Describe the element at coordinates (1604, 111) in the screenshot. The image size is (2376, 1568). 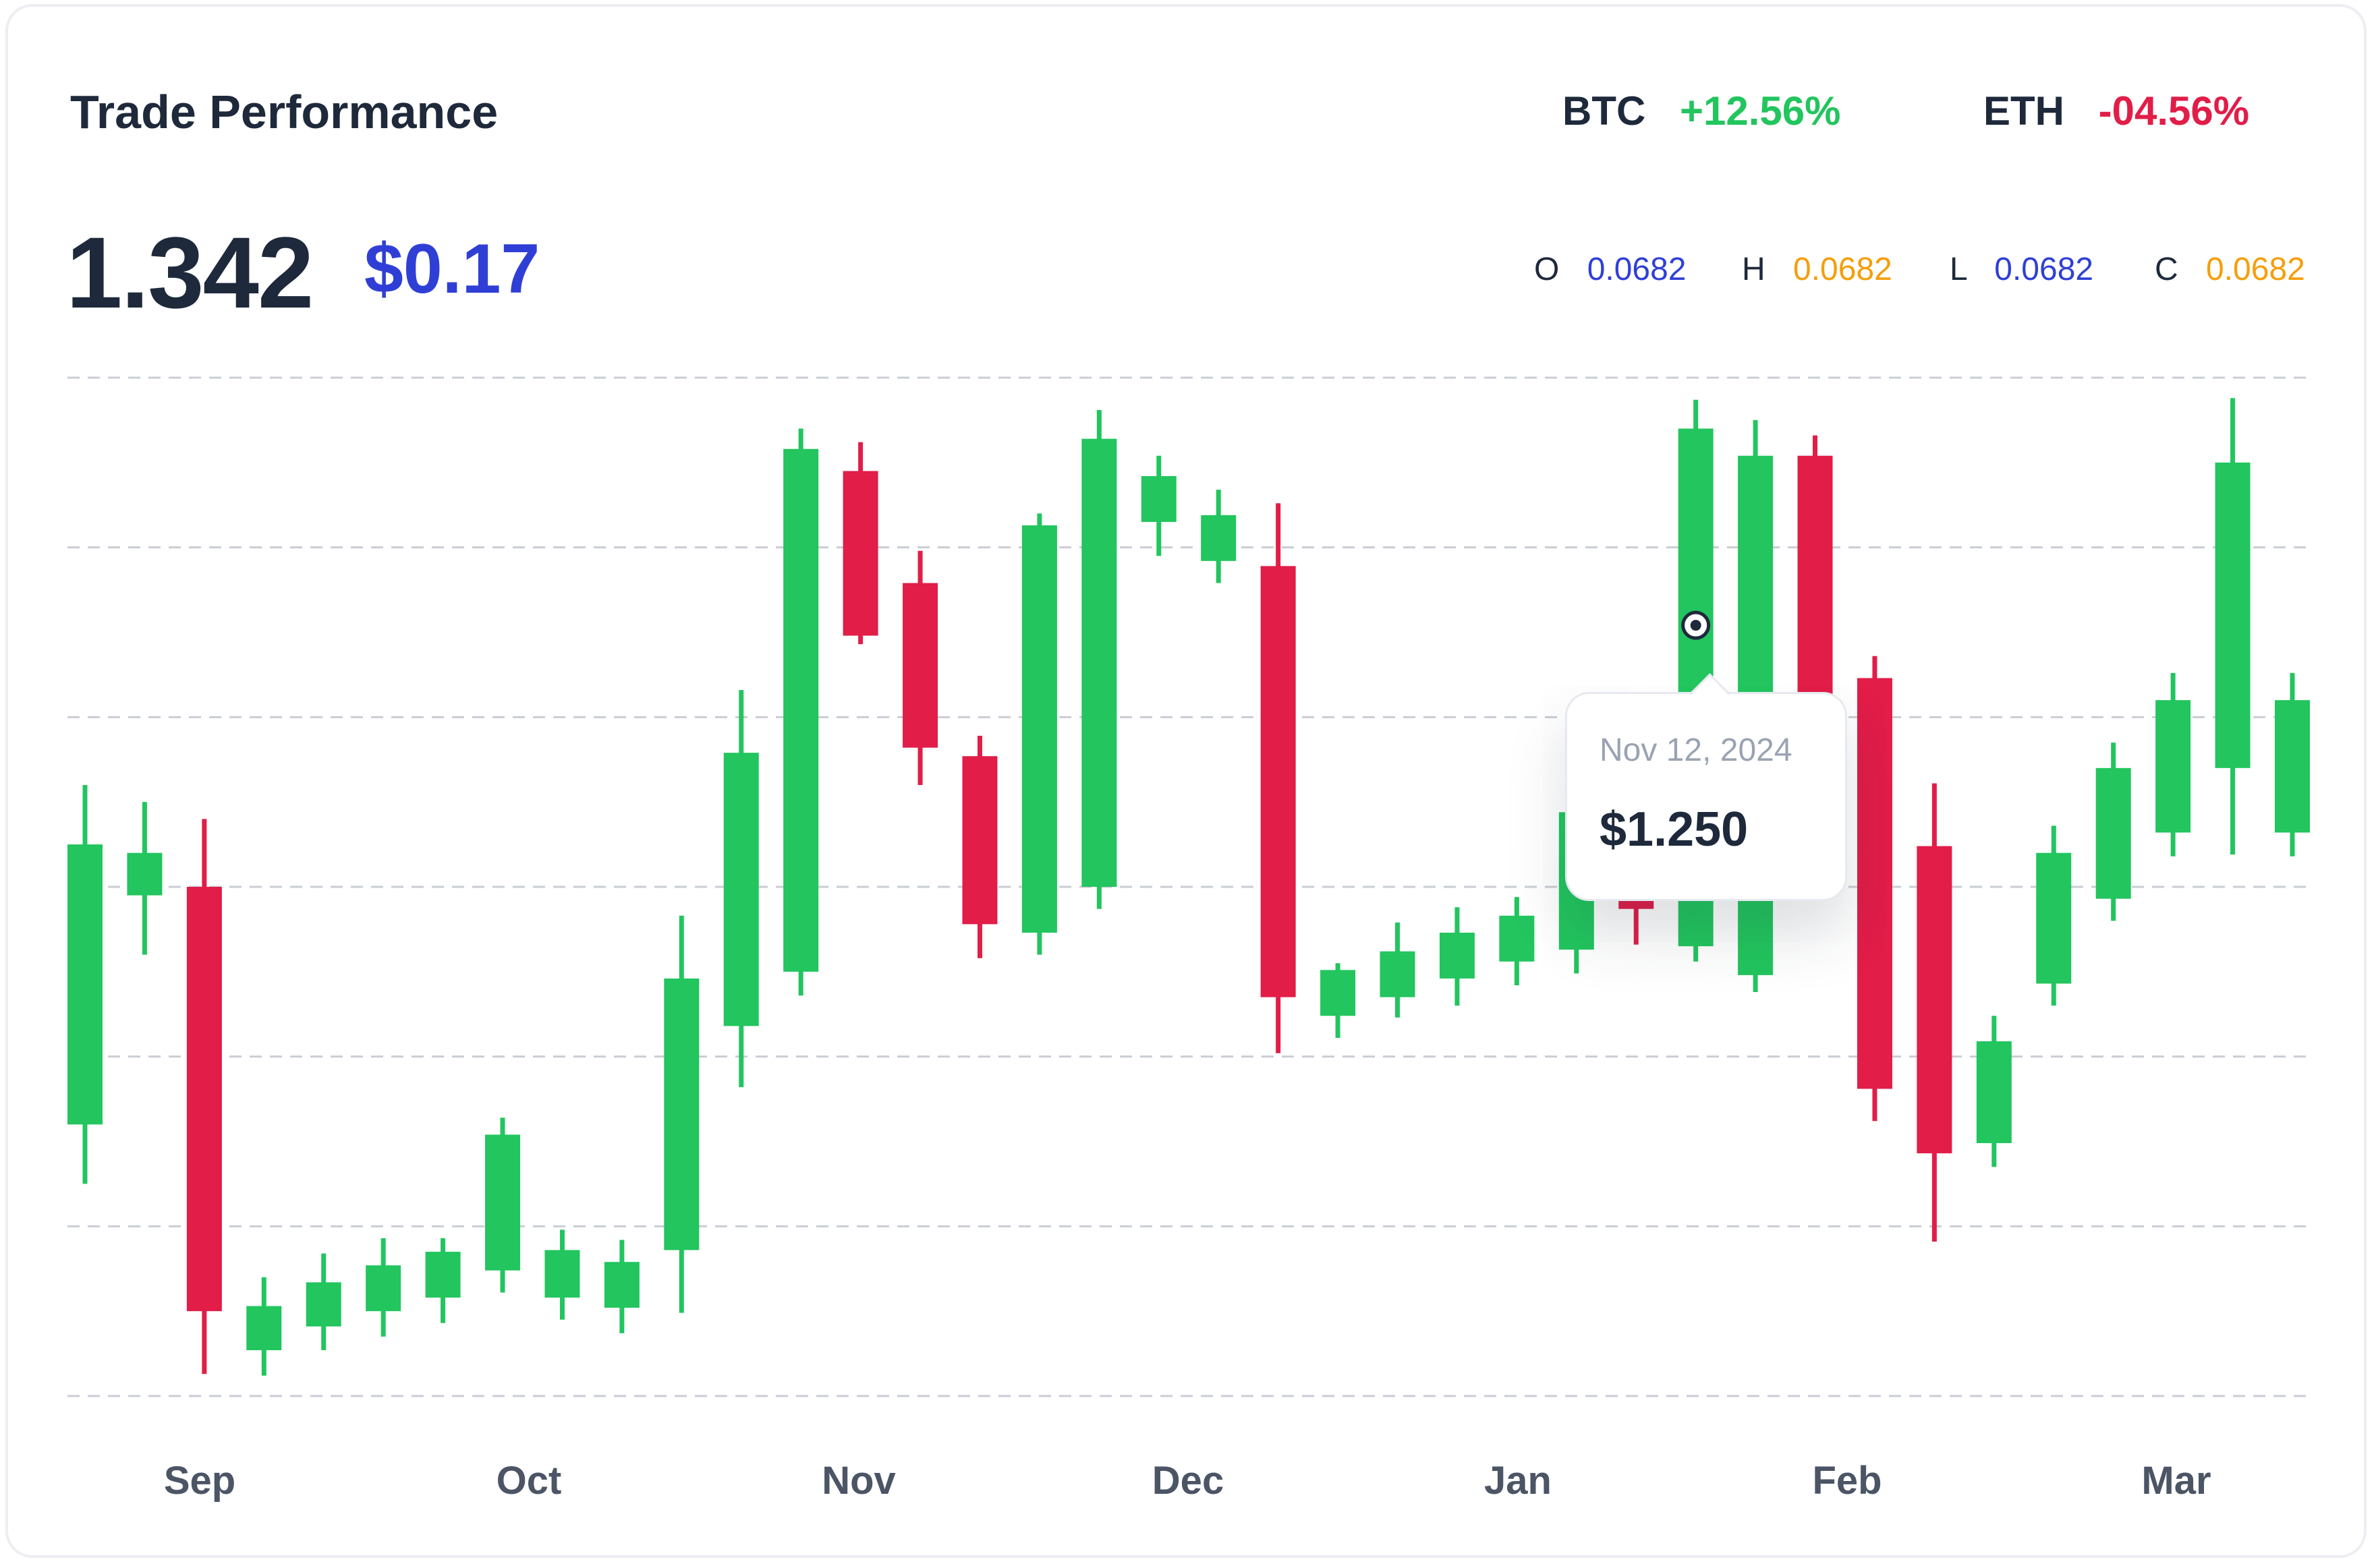
I see `ticker-name: BTC` at that location.